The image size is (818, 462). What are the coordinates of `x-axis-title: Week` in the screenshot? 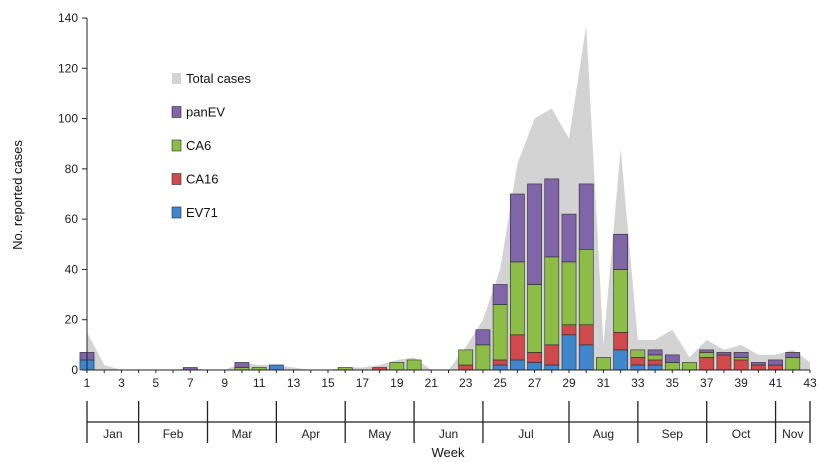 It's located at (448, 452).